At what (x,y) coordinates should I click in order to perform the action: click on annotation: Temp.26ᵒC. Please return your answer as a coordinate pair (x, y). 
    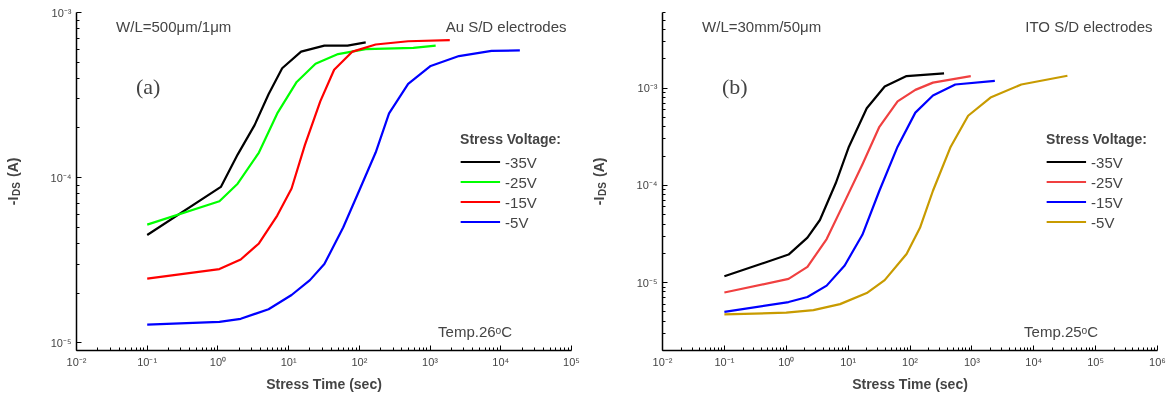
    Looking at the image, I should click on (475, 332).